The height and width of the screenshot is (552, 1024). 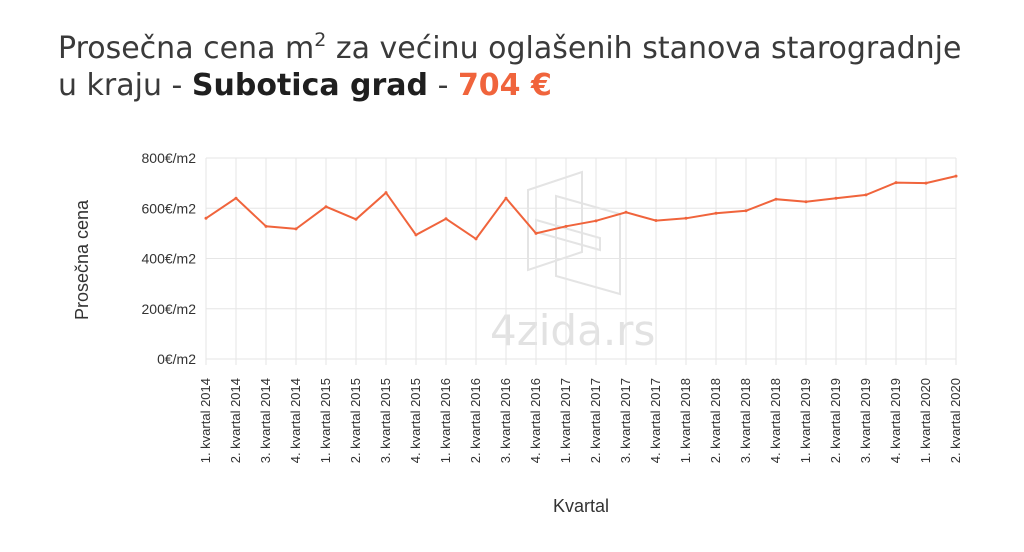 I want to click on x-tick-label: 2. kvartal 2019, so click(x=835, y=420).